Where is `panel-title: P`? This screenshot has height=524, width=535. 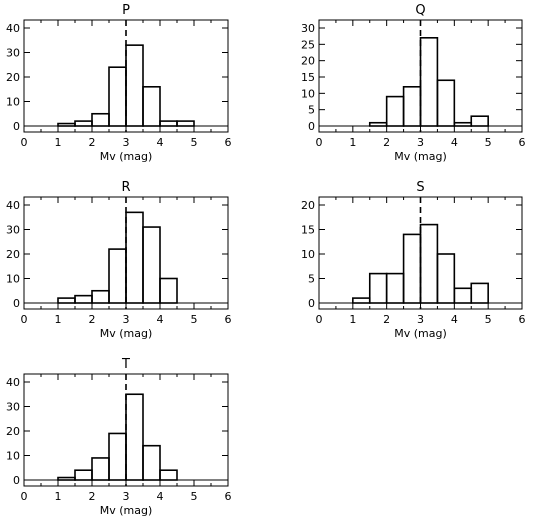 panel-title: P is located at coordinates (126, 10).